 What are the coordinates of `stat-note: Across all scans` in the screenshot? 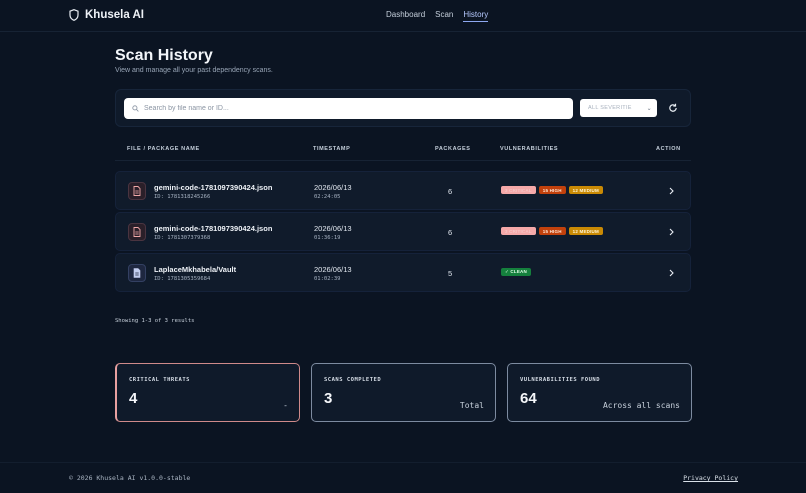 It's located at (641, 405).